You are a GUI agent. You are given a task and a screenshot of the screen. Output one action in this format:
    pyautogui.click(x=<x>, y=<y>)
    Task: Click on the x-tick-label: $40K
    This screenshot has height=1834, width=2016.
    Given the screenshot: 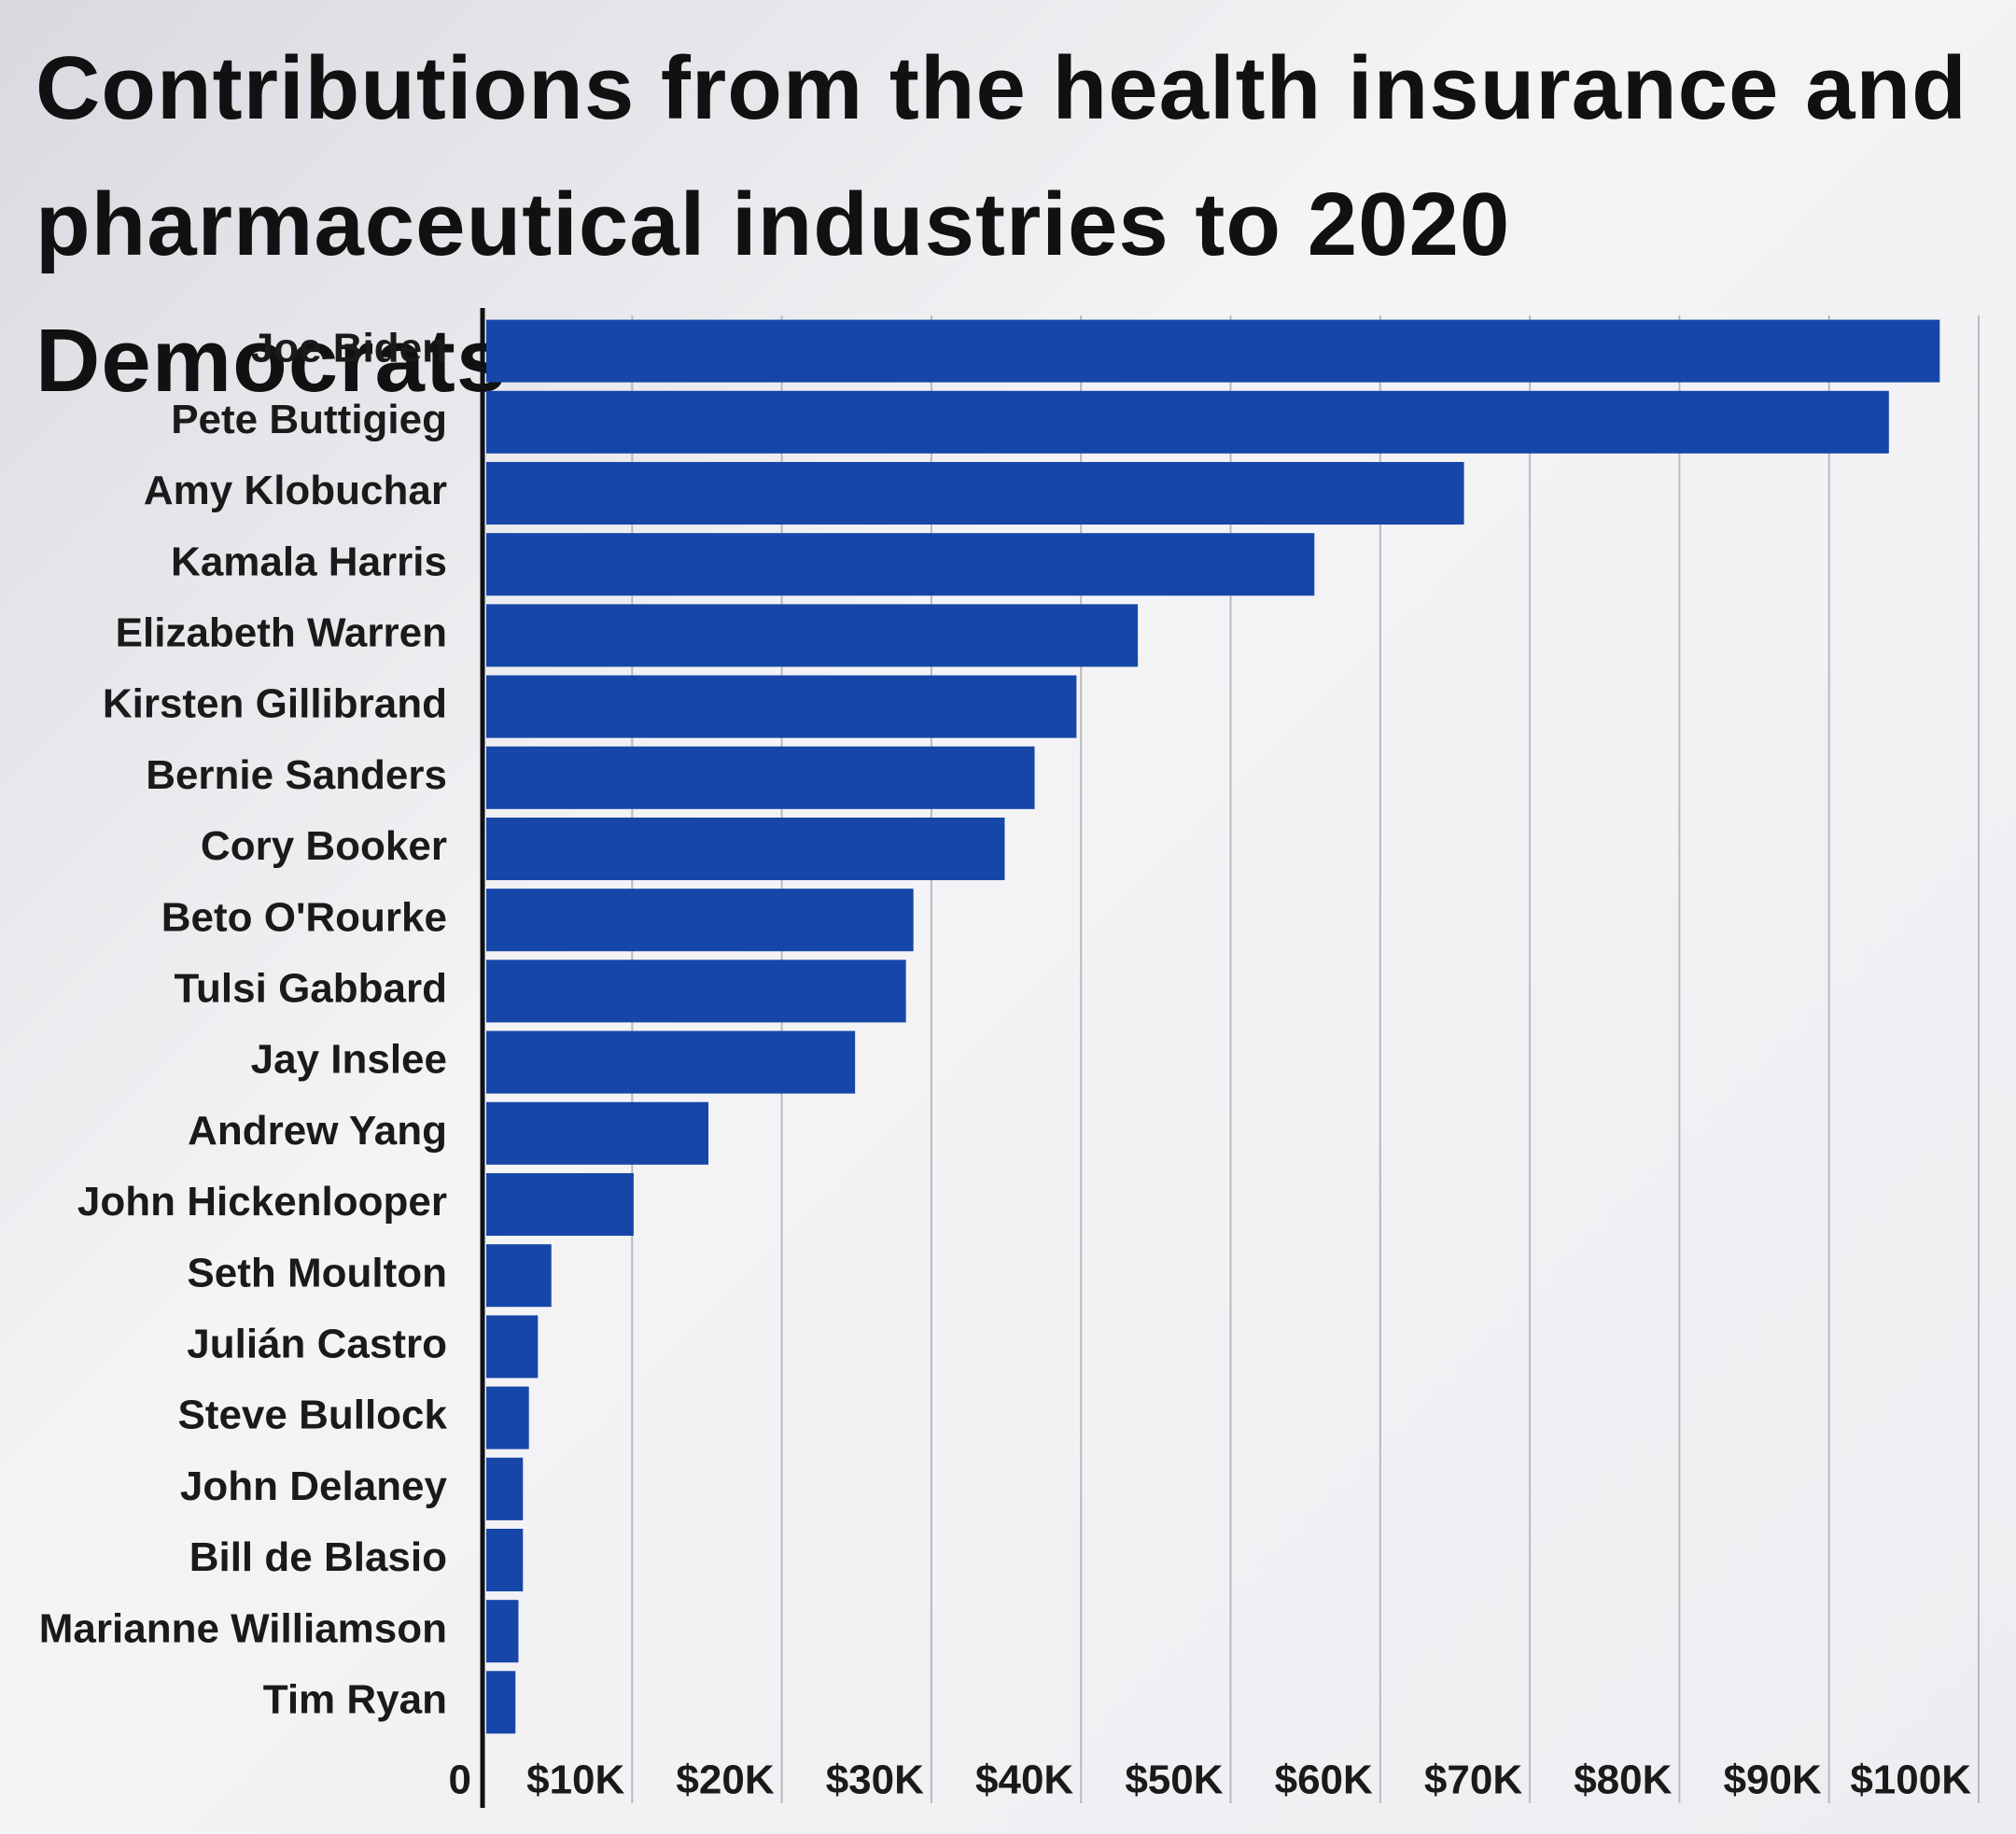 What is the action you would take?
    pyautogui.click(x=1024, y=1780)
    